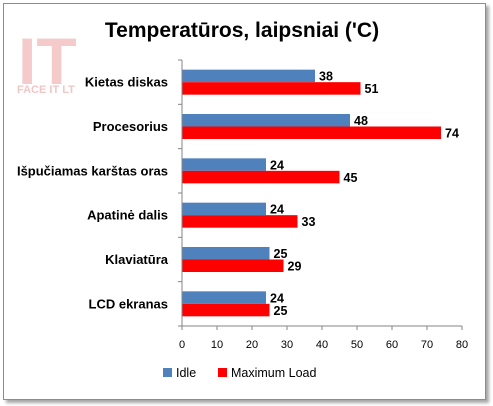  I want to click on x-tick-label: 30, so click(287, 345).